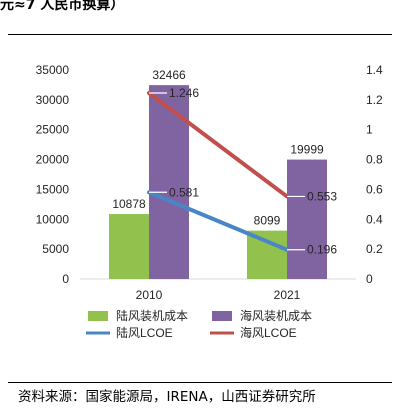 The width and height of the screenshot is (400, 412). Describe the element at coordinates (287, 295) in the screenshot. I see `category-label: 2021` at that location.